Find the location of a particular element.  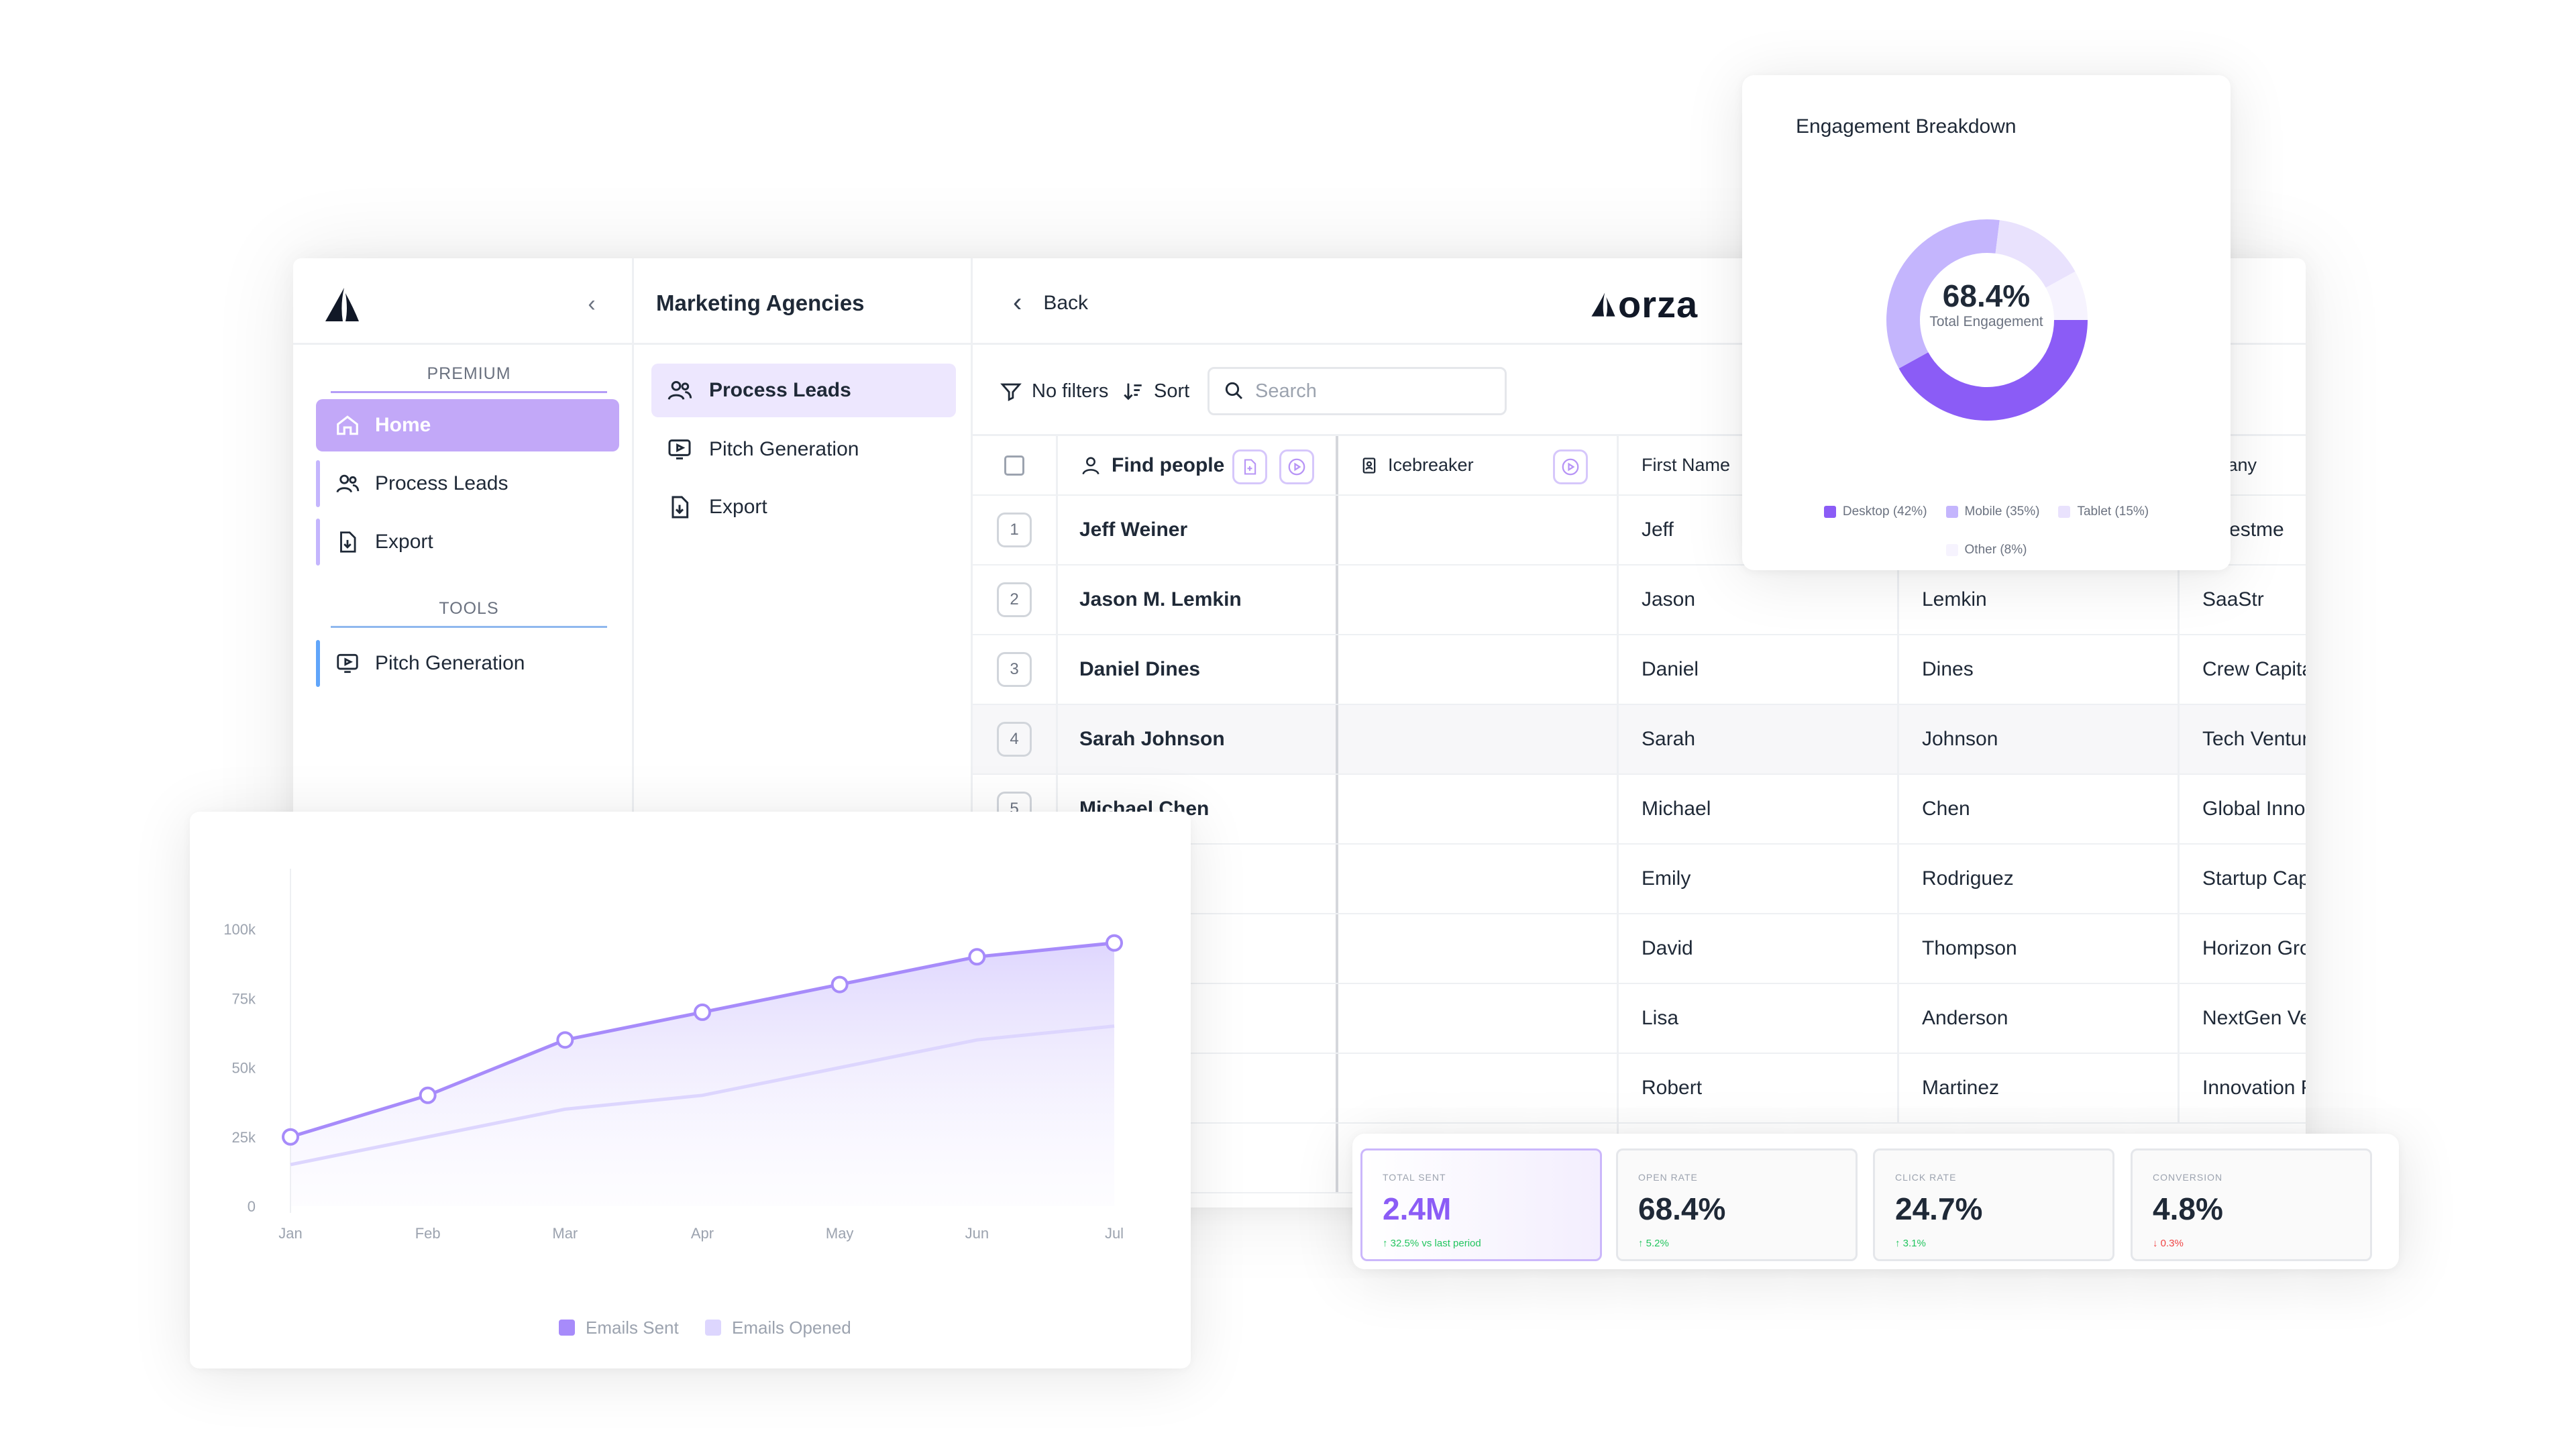

name-cell is located at coordinates (1198, 1158).